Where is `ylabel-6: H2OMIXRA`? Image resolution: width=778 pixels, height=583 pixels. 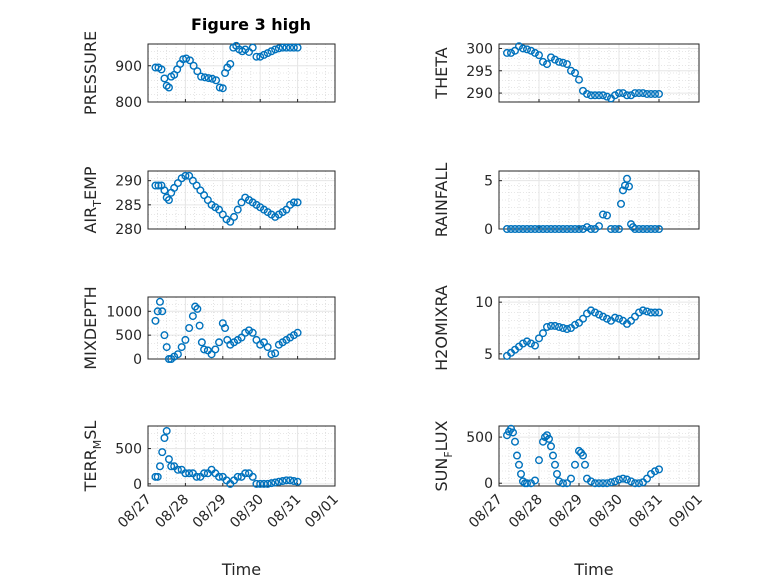
ylabel-6: H2OMIXRA is located at coordinates (441, 328).